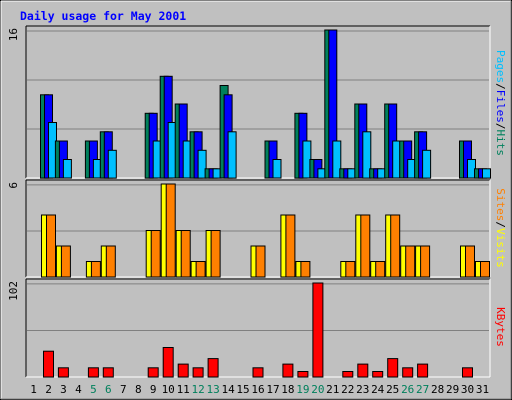 The height and width of the screenshot is (400, 512). Describe the element at coordinates (272, 389) in the screenshot. I see `x-tick-label-day-17: 17` at that location.